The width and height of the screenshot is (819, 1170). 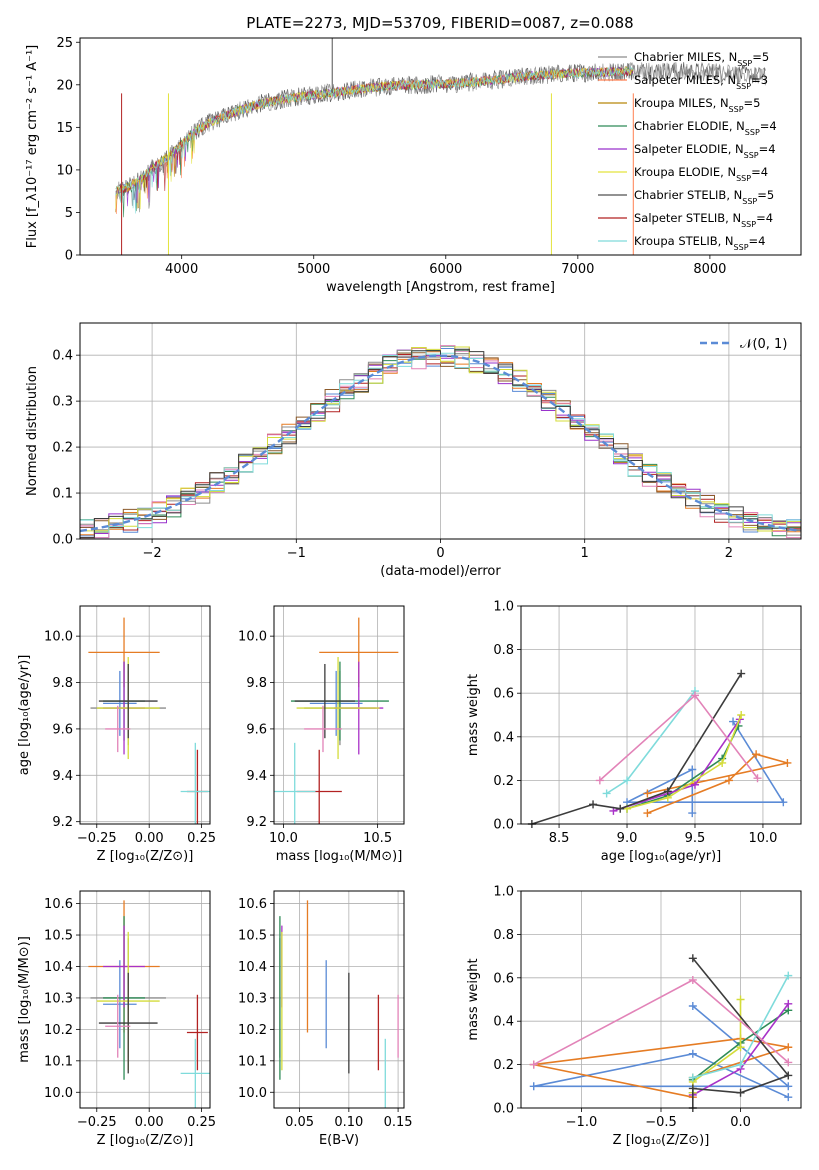 I want to click on legend-label: Chabrier ELODIE, NSSP=4, so click(x=705, y=128).